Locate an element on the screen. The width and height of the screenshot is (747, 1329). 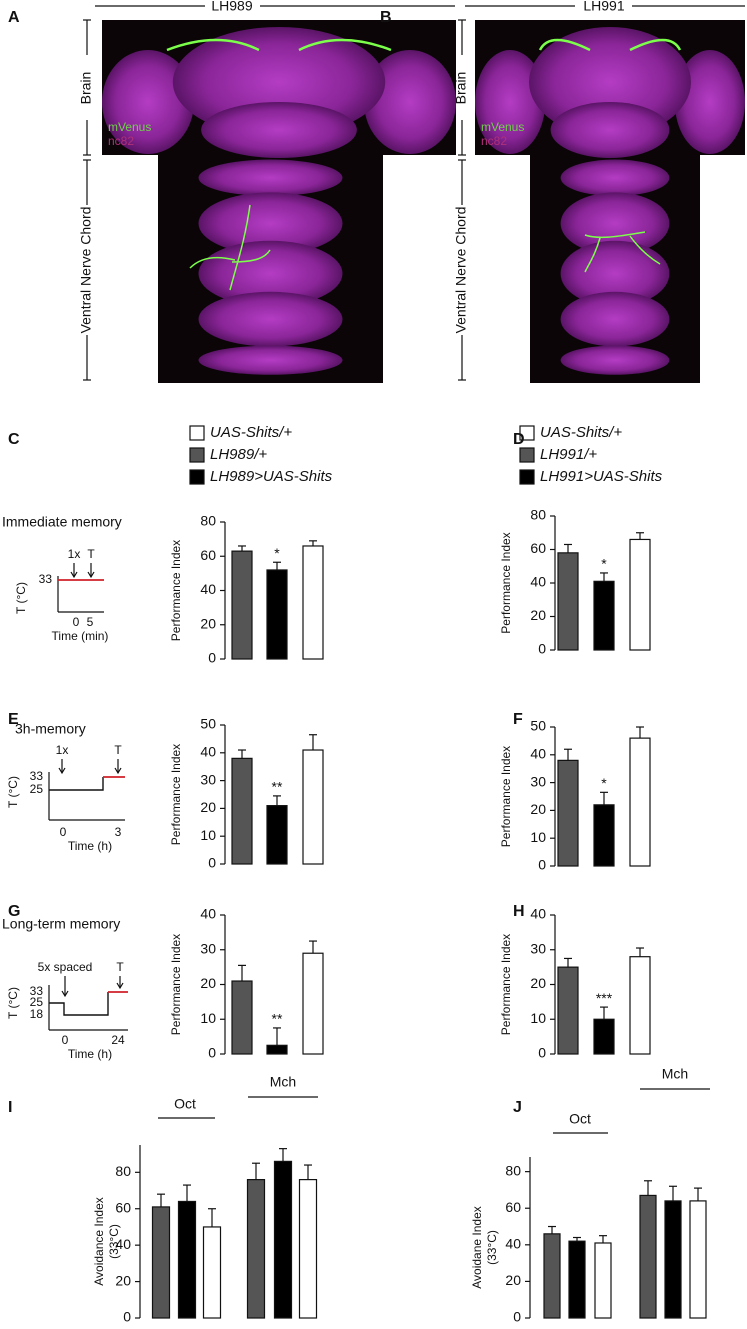
group-label: Oct is located at coordinates (185, 1104).